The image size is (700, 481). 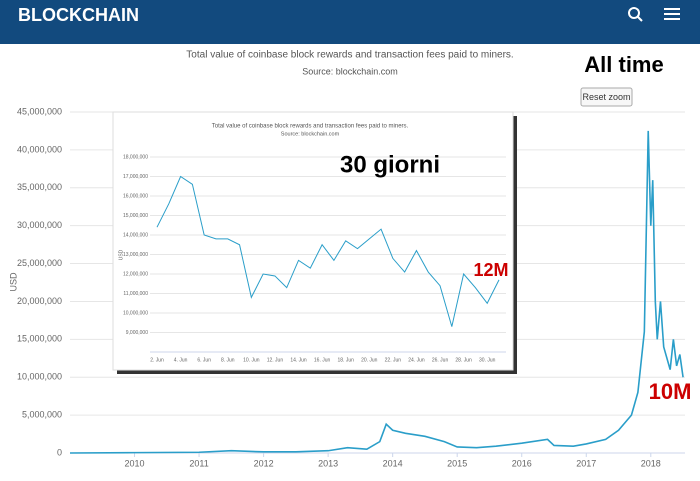 I want to click on y-tick-label: 45,000,000, so click(x=39, y=111).